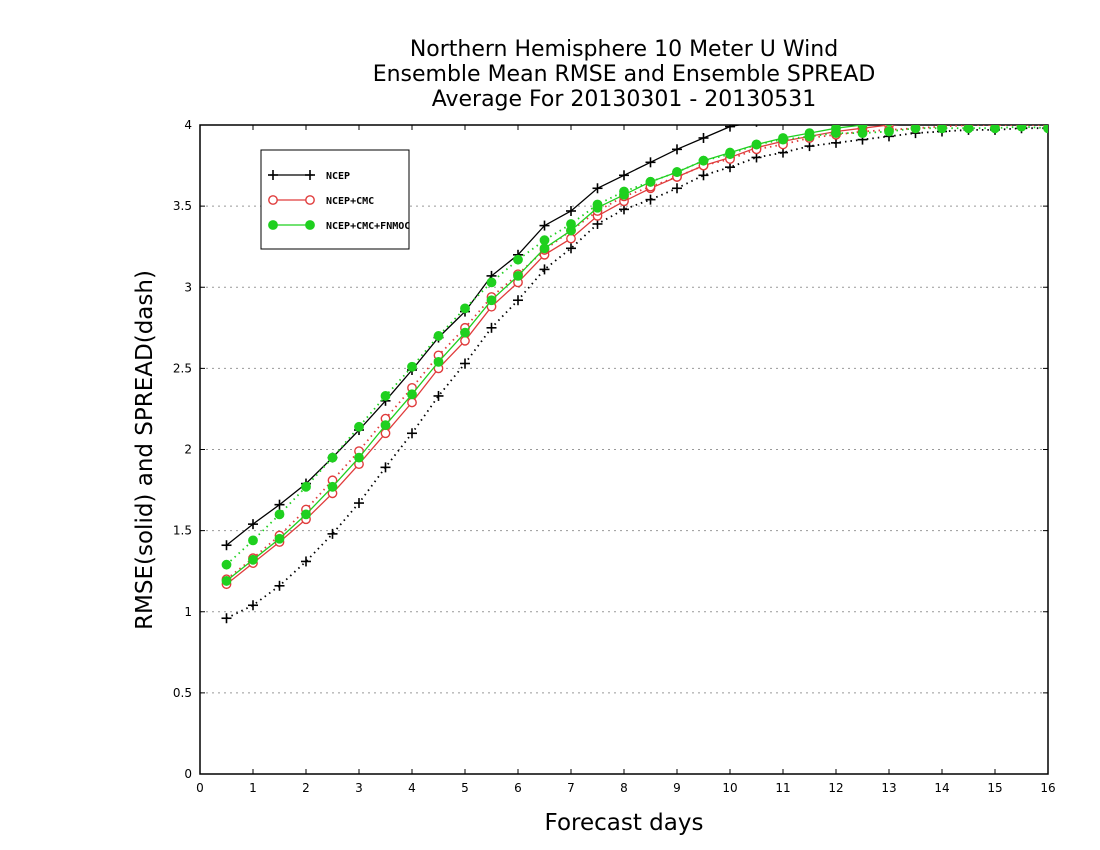  I want to click on y-tick-label-8: 4, so click(188, 125).